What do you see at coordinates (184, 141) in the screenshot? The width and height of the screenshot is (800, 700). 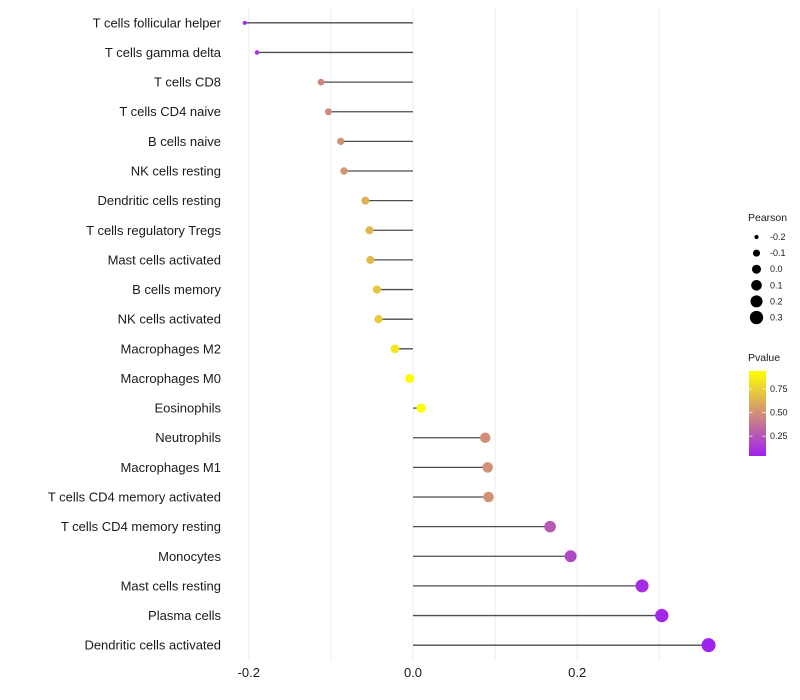 I see `y-axis-label: B cells naive` at bounding box center [184, 141].